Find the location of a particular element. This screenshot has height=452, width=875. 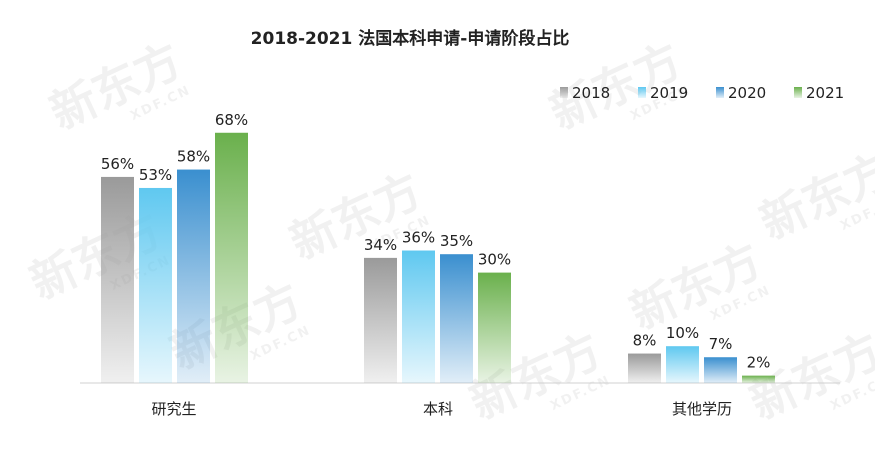

data-label: 56% is located at coordinates (117, 164).